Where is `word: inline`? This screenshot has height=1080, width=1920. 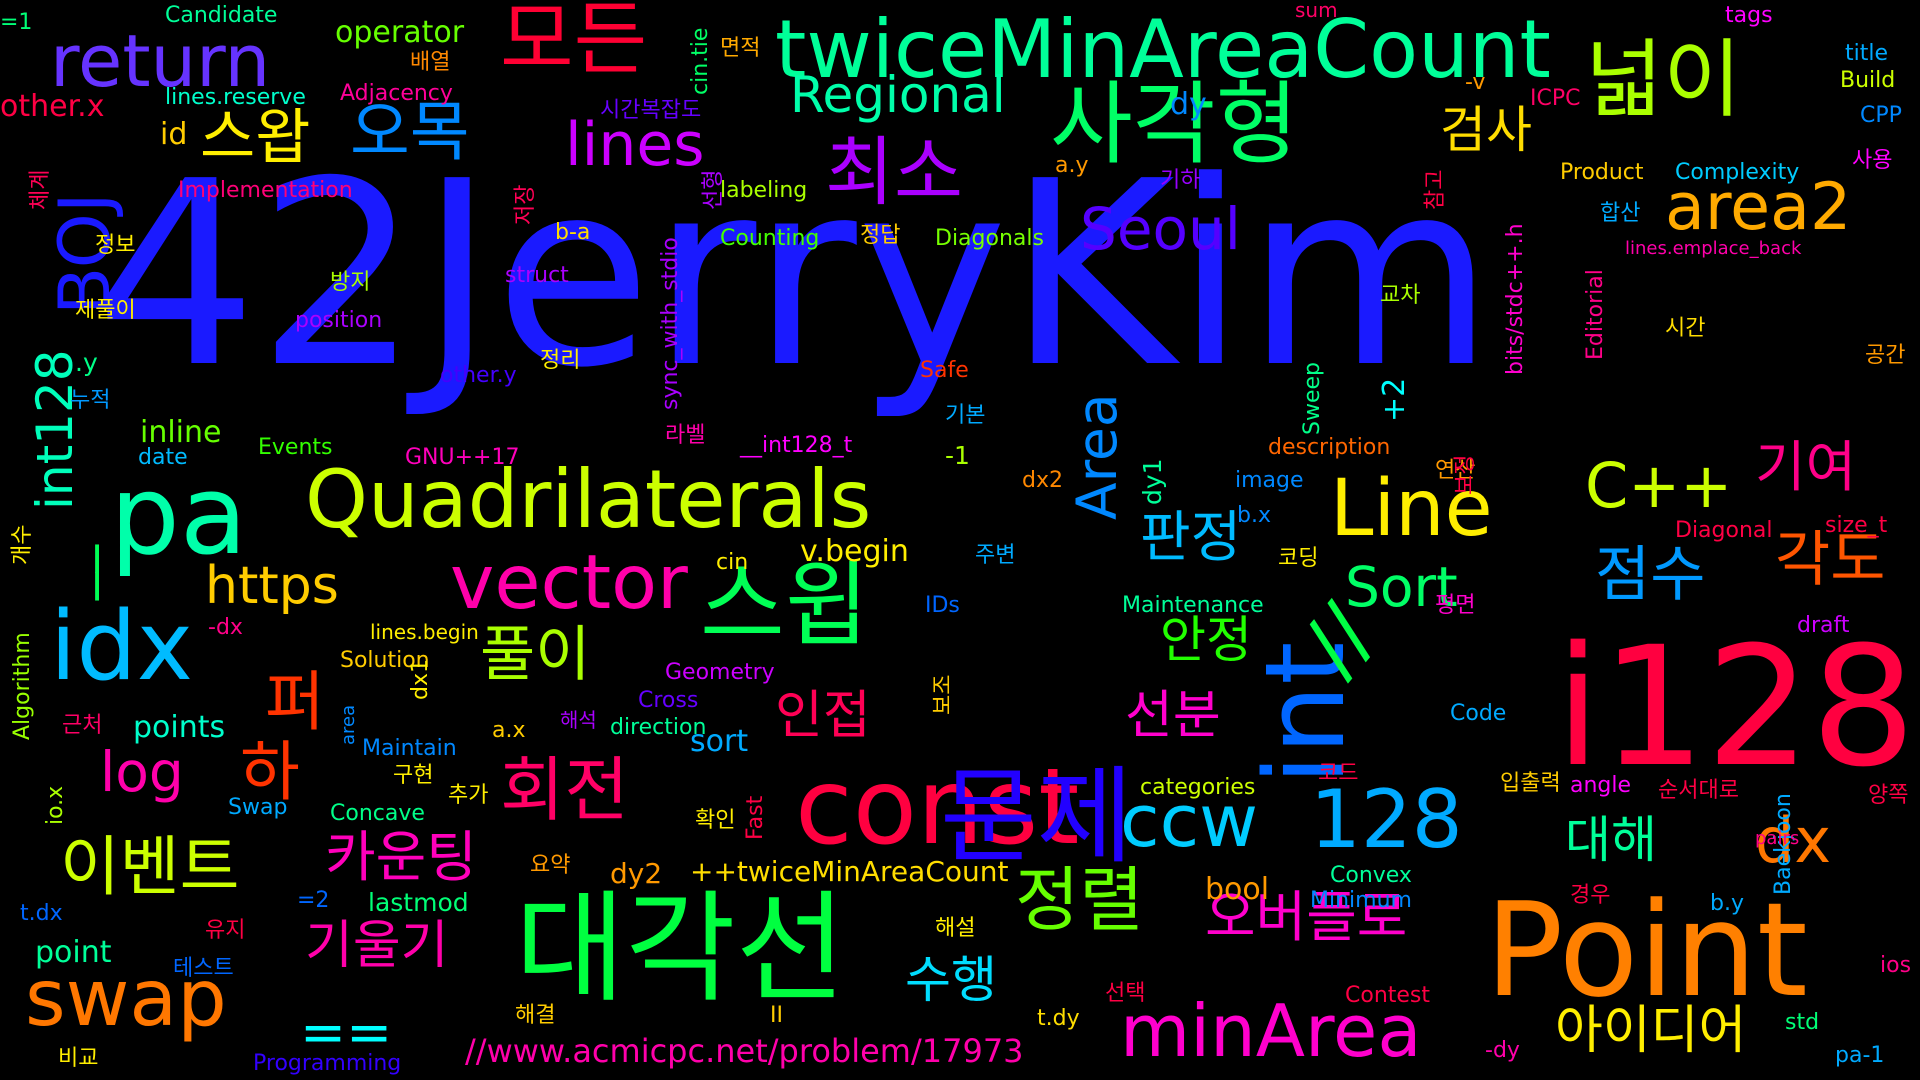 word: inline is located at coordinates (181, 432).